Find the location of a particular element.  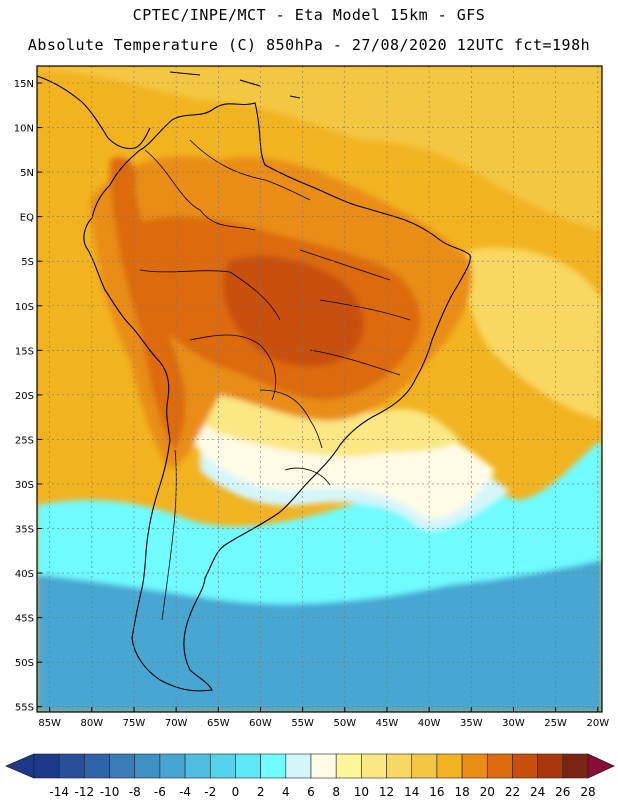

border-venezuela is located at coordinates (250, 170).